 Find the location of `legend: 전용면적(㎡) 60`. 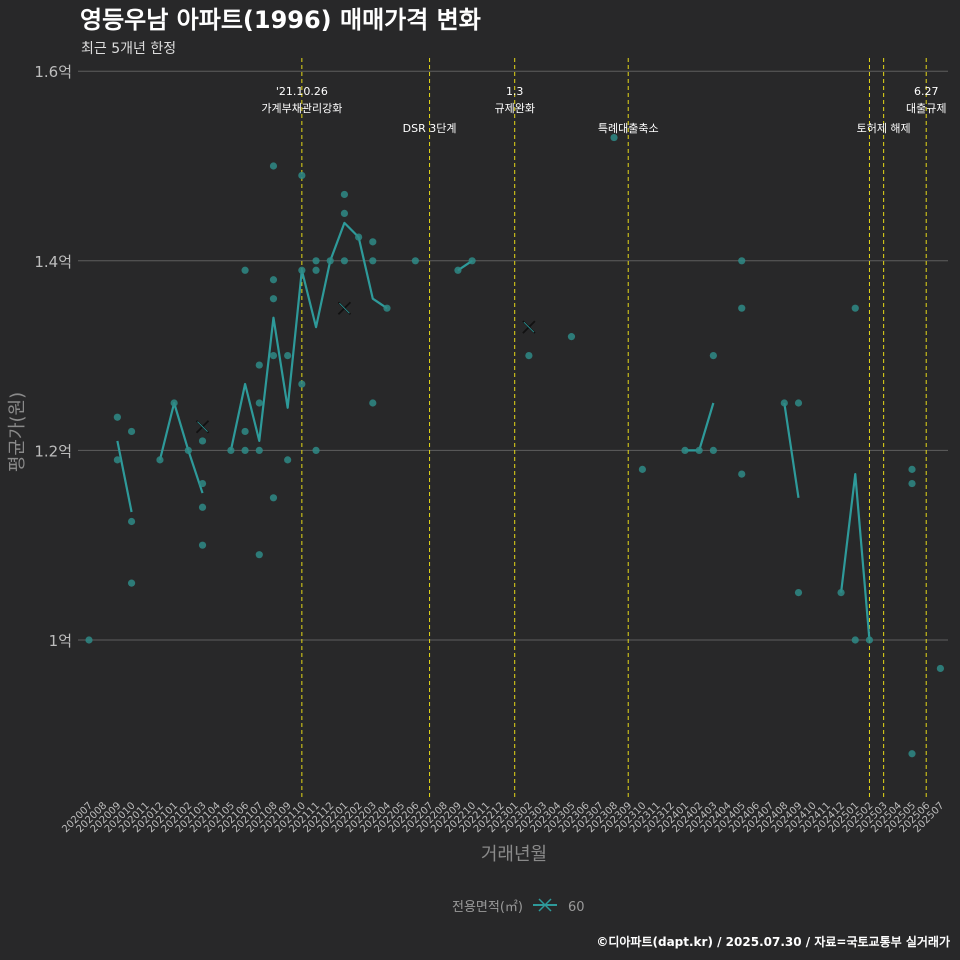

legend: 전용면적(㎡) 60 is located at coordinates (518, 906).